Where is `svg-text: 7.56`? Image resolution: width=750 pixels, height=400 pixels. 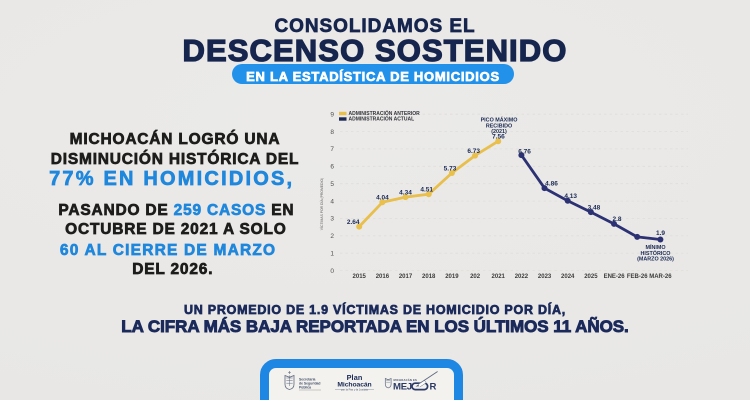
svg-text: 7.56 is located at coordinates (498, 137).